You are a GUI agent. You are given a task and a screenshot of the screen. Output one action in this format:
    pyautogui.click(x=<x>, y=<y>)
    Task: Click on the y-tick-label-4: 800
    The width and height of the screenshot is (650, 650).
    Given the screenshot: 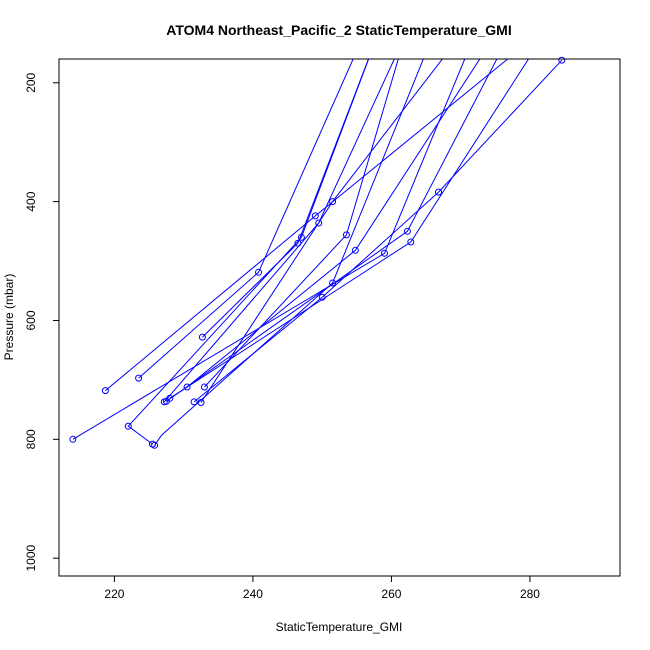 What is the action you would take?
    pyautogui.click(x=31, y=439)
    